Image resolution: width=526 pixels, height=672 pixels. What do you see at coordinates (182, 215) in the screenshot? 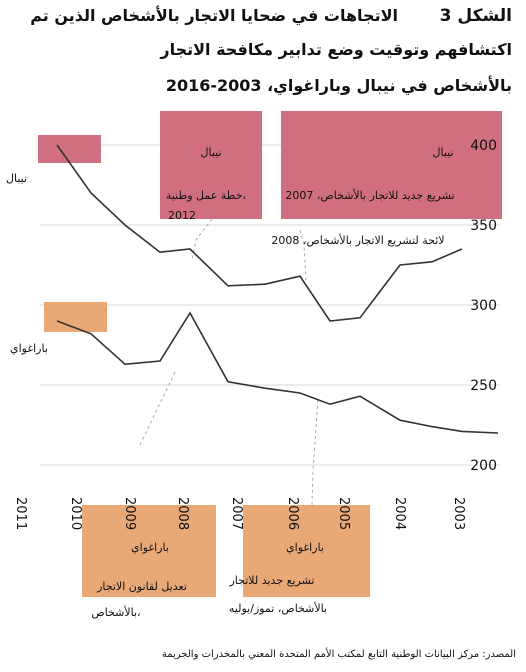
I see `annotation-national-plan-year: 2012` at bounding box center [182, 215].